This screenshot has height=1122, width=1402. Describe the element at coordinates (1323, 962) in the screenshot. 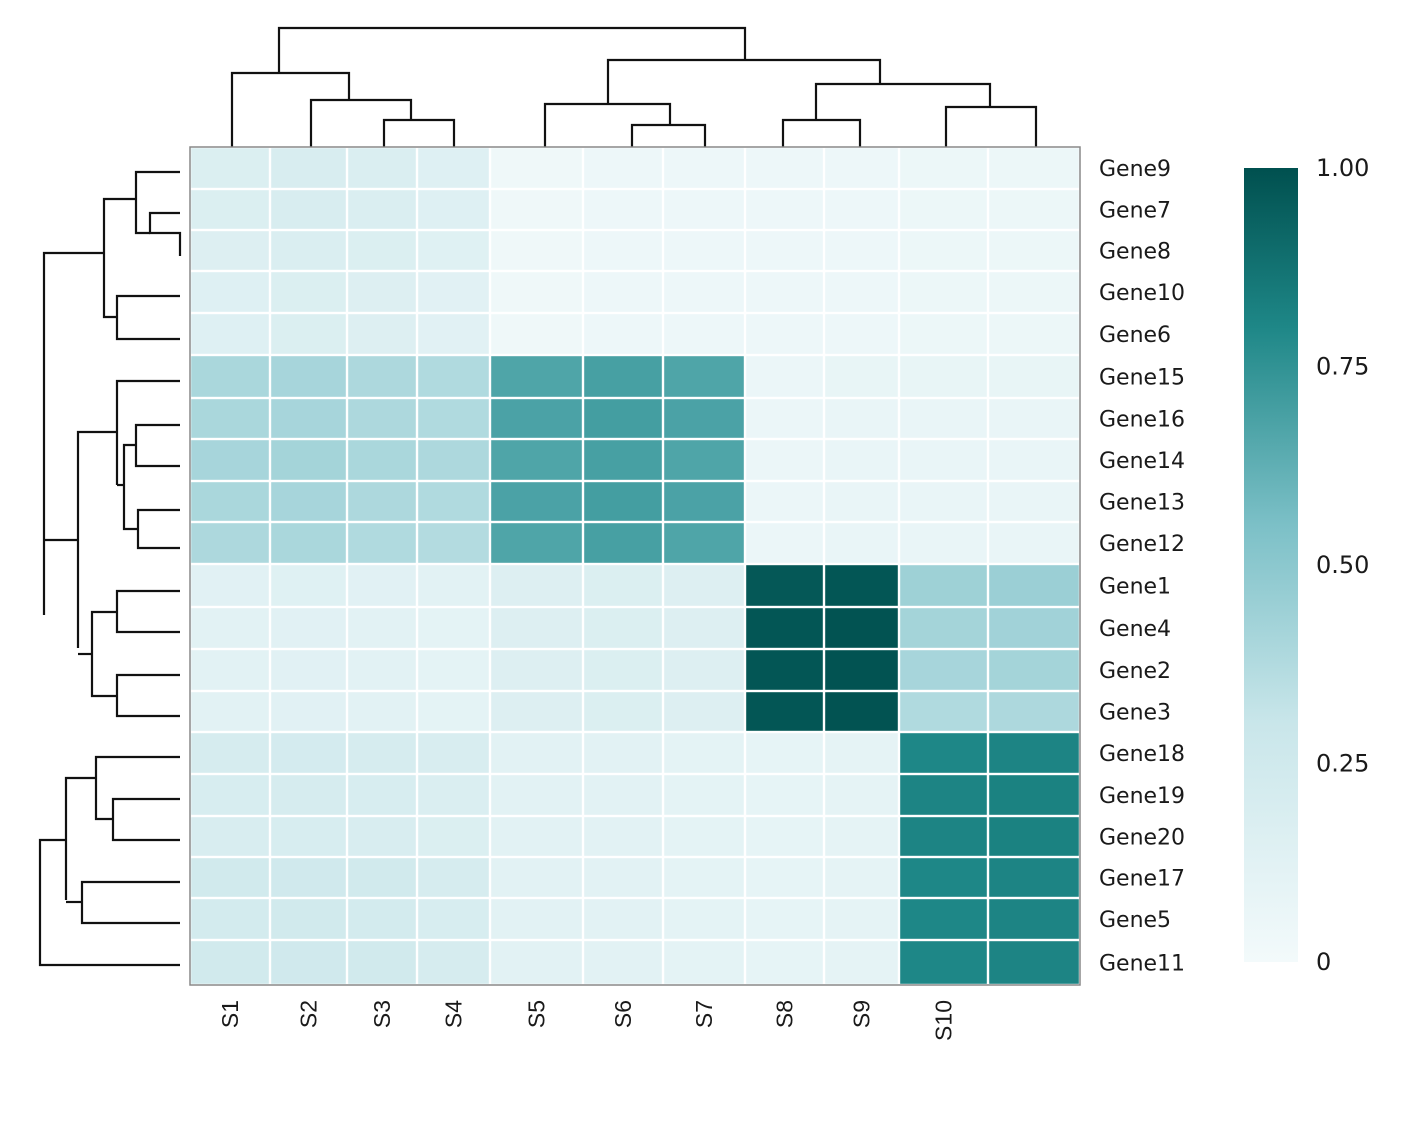

I see `colorbar-tick-label: 0` at that location.